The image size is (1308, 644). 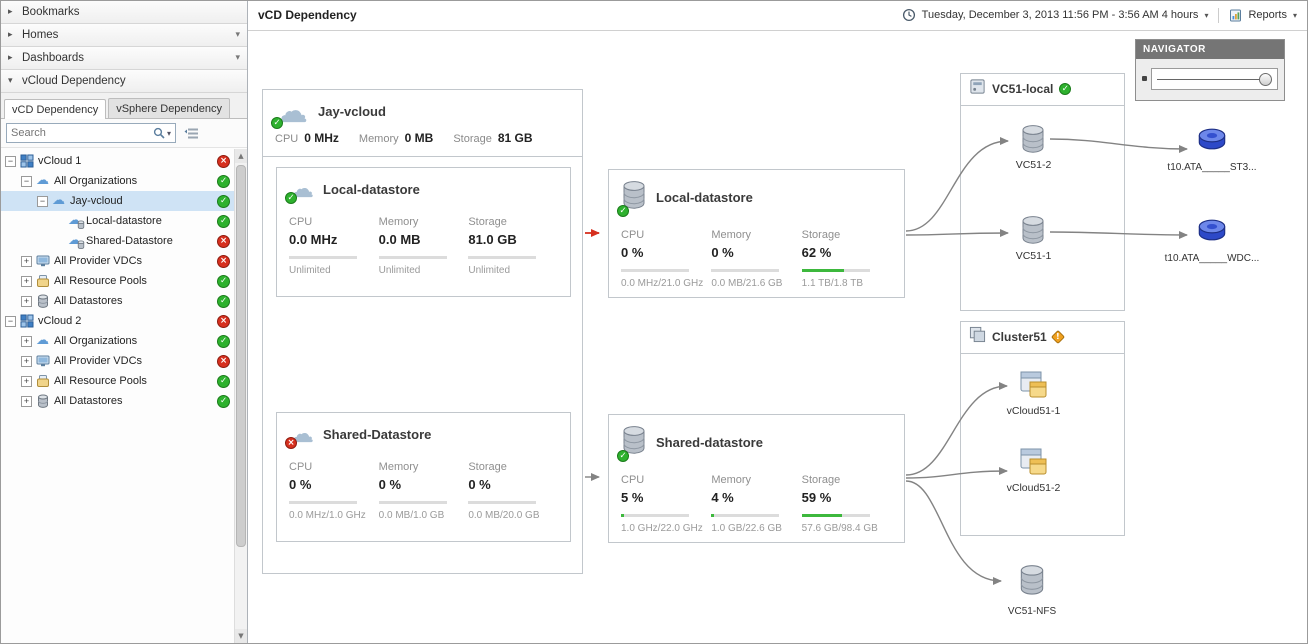 I want to click on node-vcloud51-2: vCloud51-2, so click(x=1033, y=470).